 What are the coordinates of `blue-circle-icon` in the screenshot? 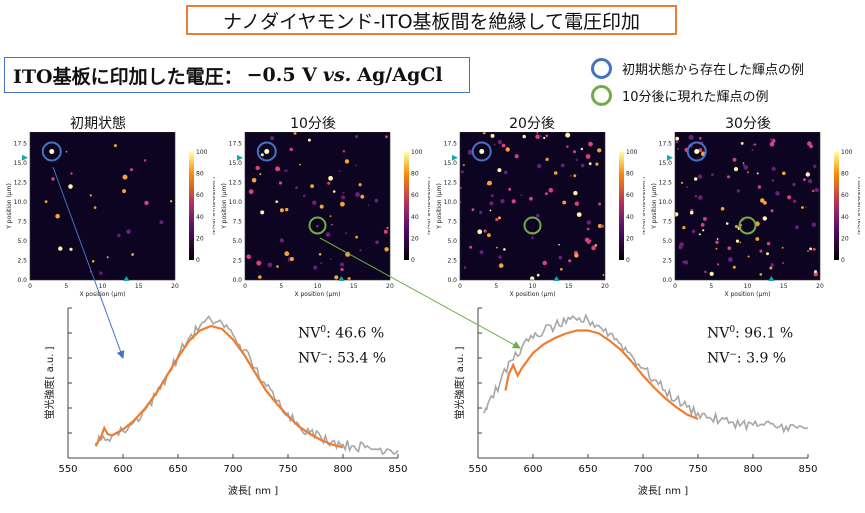 It's located at (601, 68).